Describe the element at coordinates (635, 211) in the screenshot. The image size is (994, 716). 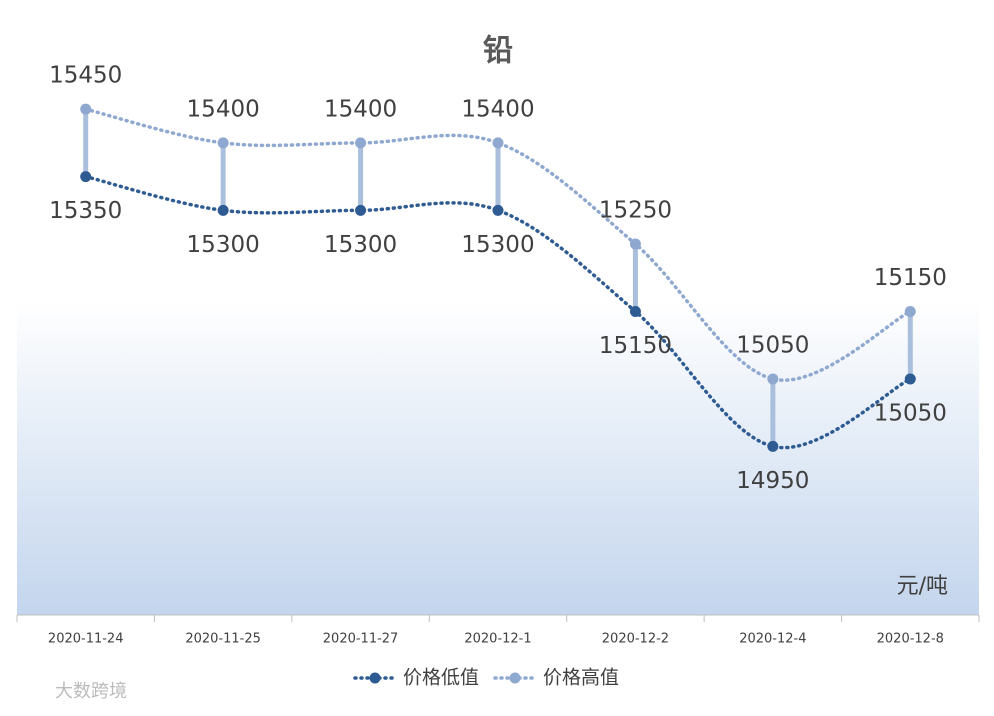
I see `data-label: 15250` at that location.